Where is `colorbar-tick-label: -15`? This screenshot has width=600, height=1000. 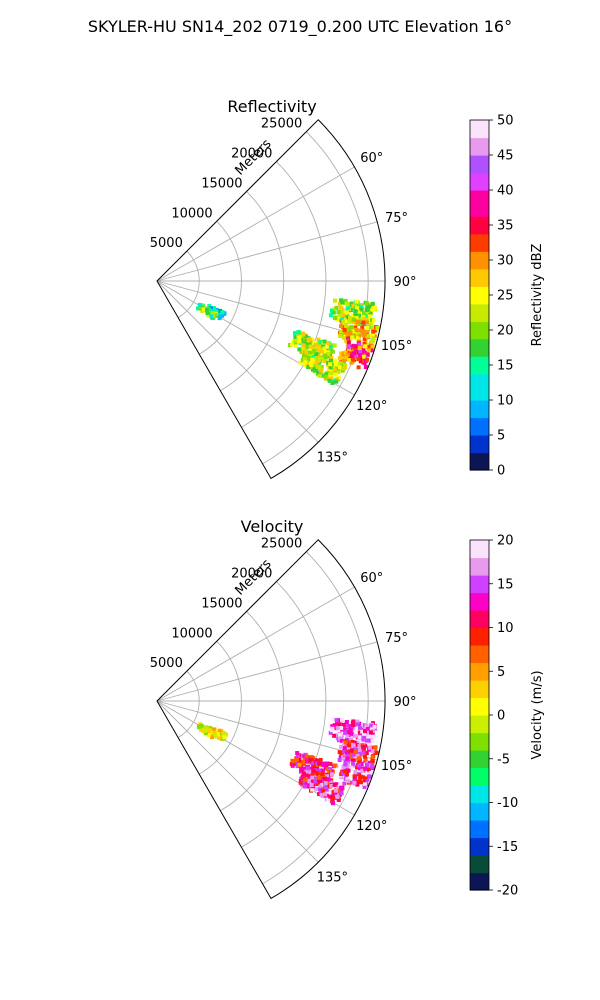 colorbar-tick-label: -15 is located at coordinates (507, 847).